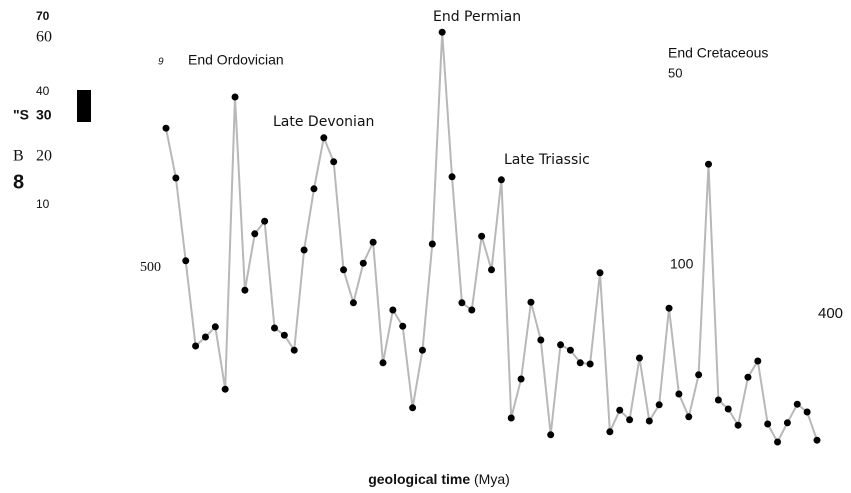 The image size is (851, 493). I want to click on axis-fragment-label: 400, so click(830, 313).